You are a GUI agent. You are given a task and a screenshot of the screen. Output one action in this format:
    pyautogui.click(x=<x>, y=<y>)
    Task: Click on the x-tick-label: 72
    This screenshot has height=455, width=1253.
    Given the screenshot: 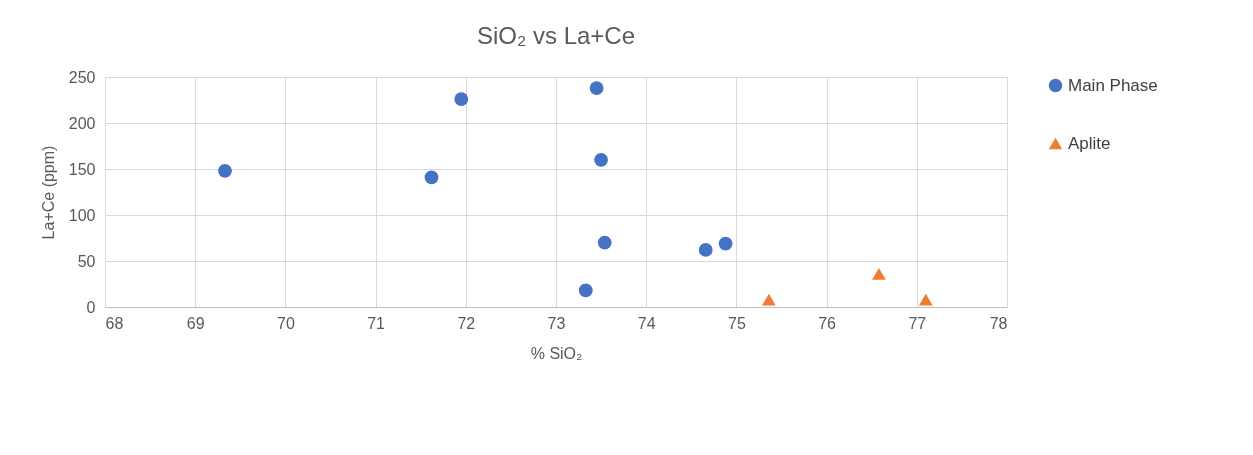 What is the action you would take?
    pyautogui.click(x=466, y=323)
    